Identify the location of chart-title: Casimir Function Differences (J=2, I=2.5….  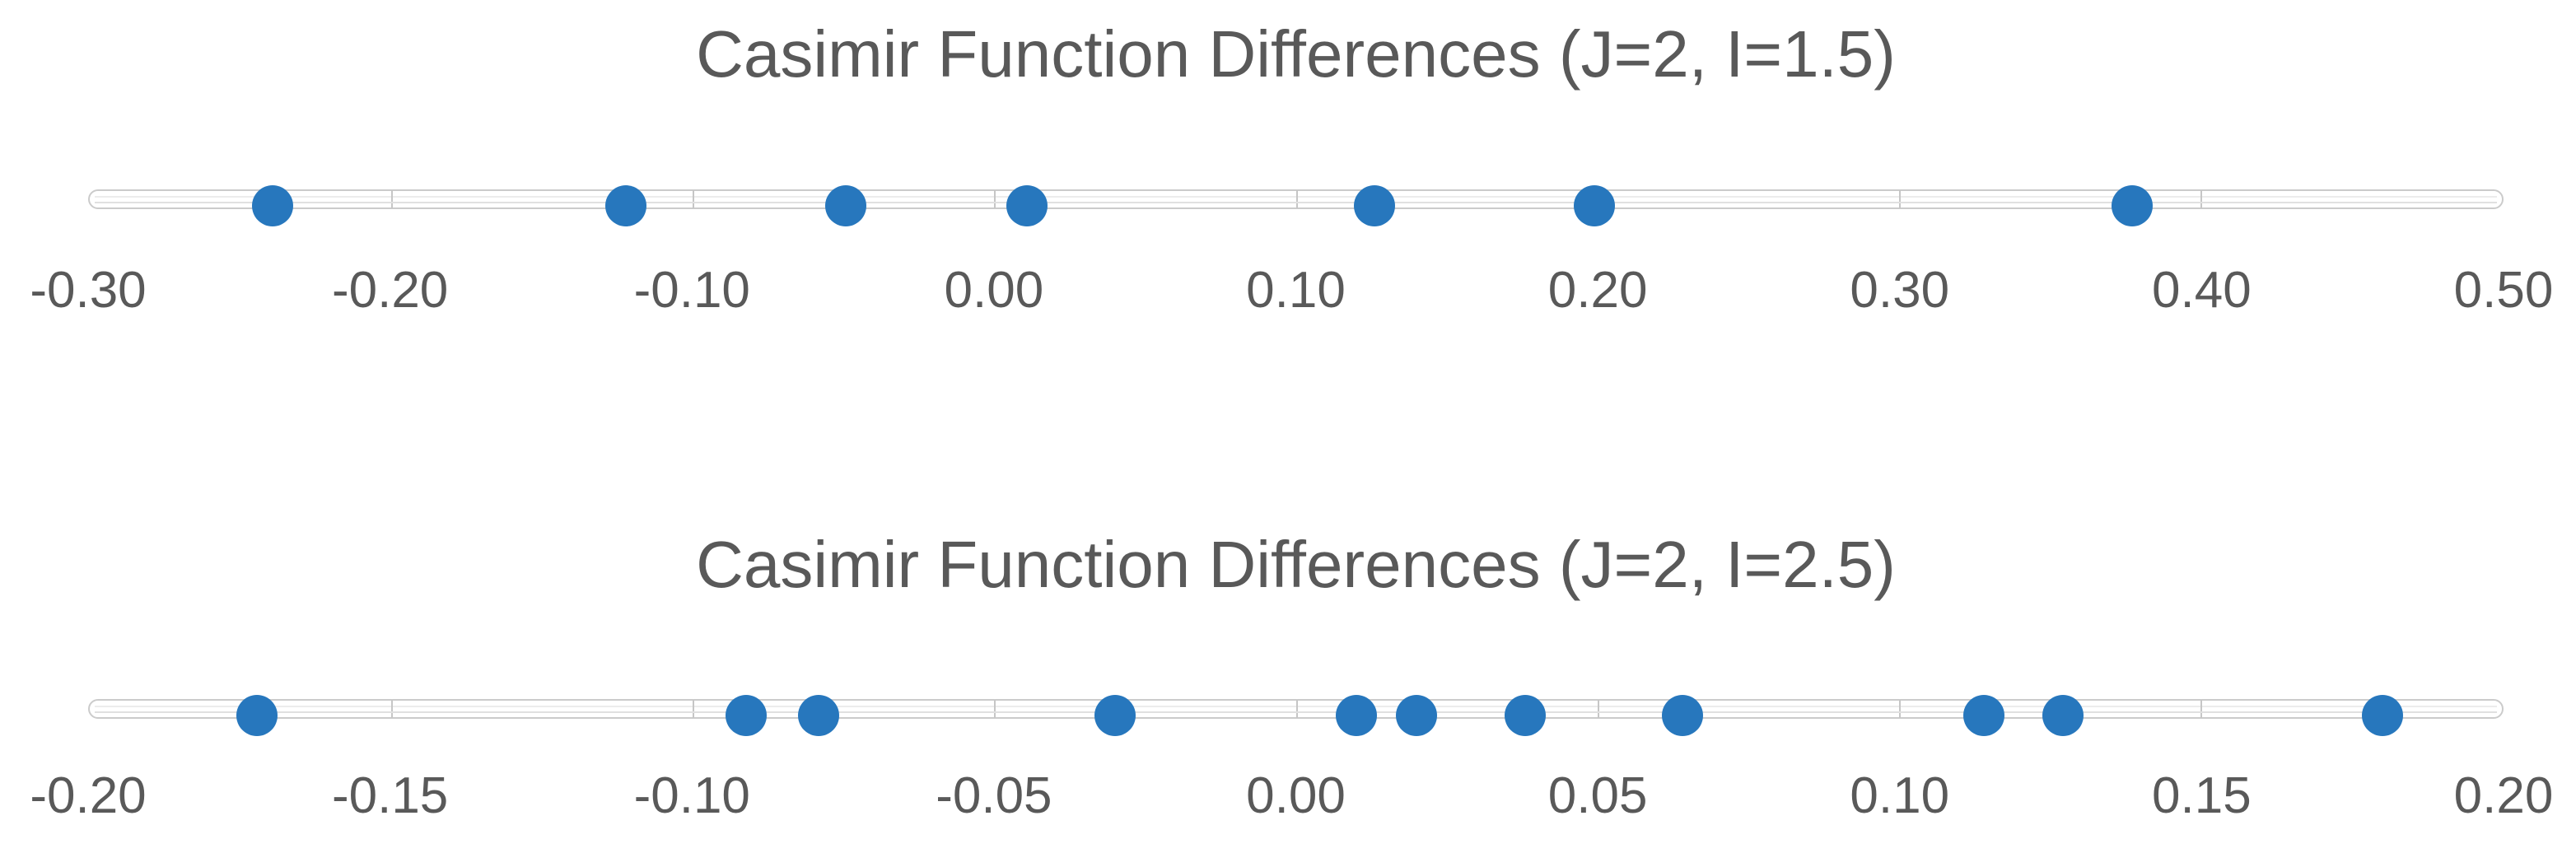
(1296, 564).